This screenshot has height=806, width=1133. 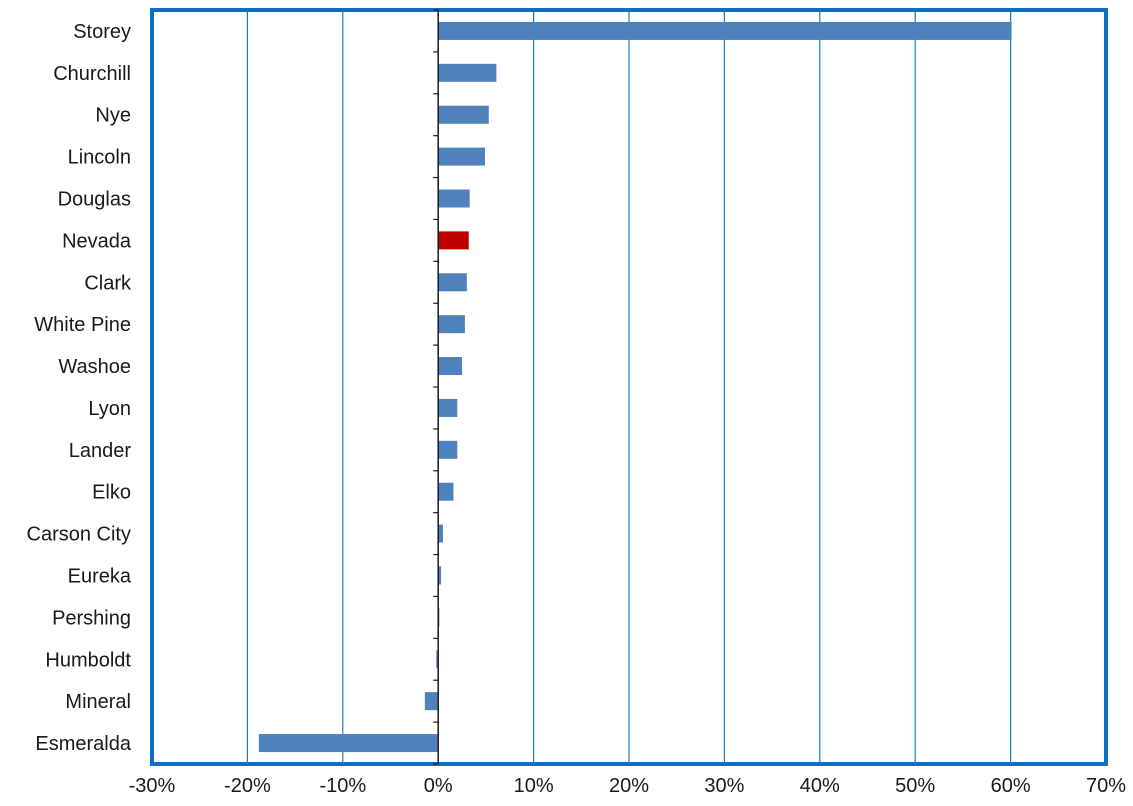 I want to click on category-label-pershing: Pershing, so click(x=91, y=618).